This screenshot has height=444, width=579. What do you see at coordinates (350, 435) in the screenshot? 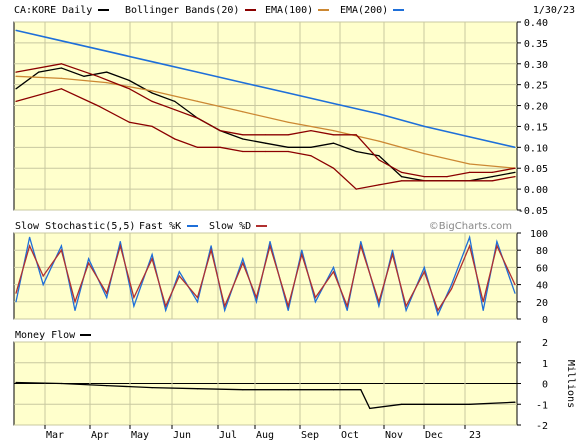
I see `x-tick-label: Oct` at bounding box center [350, 435].